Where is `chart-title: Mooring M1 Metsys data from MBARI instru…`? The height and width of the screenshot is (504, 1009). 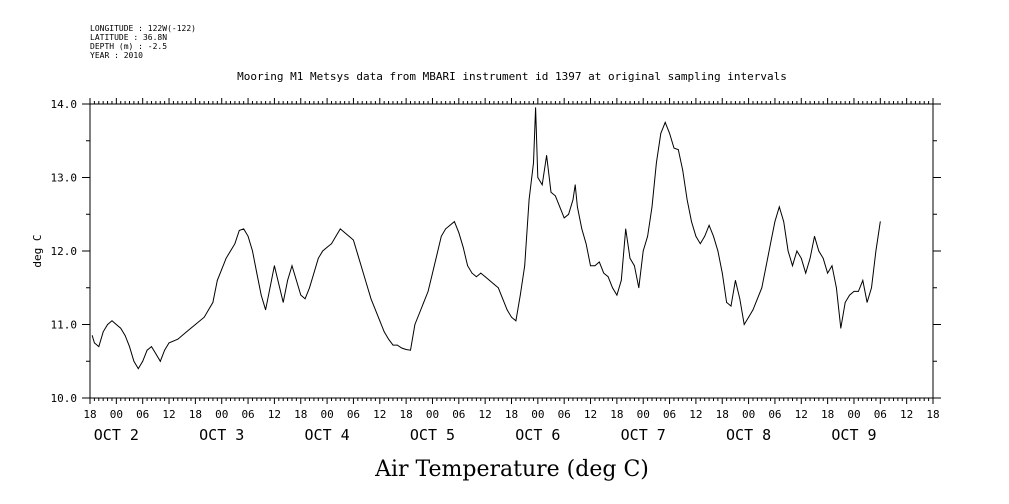 chart-title: Mooring M1 Metsys data from MBARI instru… is located at coordinates (512, 76).